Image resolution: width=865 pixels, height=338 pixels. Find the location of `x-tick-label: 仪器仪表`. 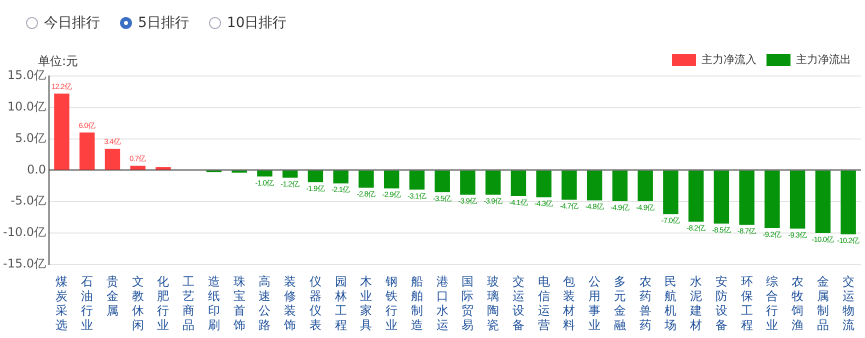

x-tick-label: 仪器仪表 is located at coordinates (315, 303).